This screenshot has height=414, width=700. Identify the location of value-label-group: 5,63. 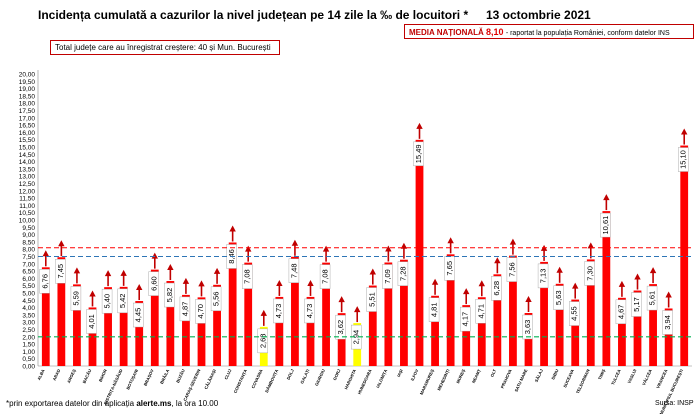
(558, 298).